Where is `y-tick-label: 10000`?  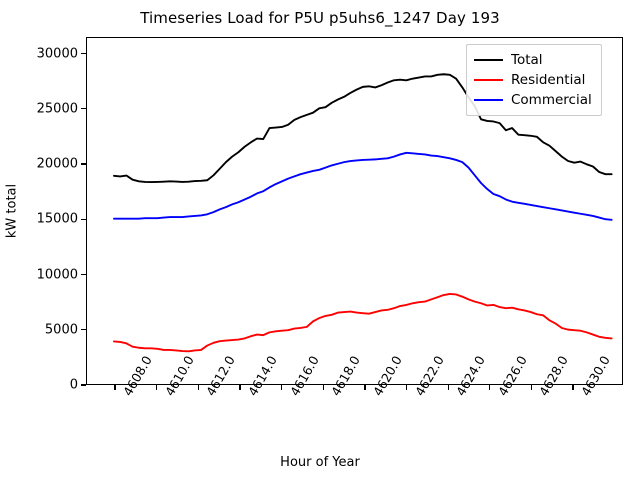 y-tick-label: 10000 is located at coordinates (57, 275).